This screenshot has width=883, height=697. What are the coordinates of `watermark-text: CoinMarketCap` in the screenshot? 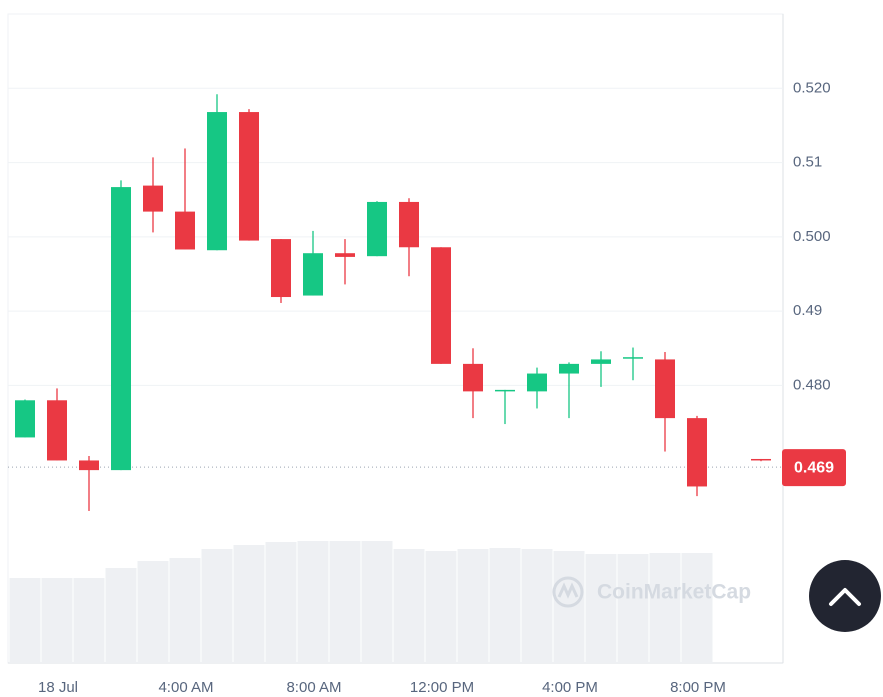 It's located at (674, 592).